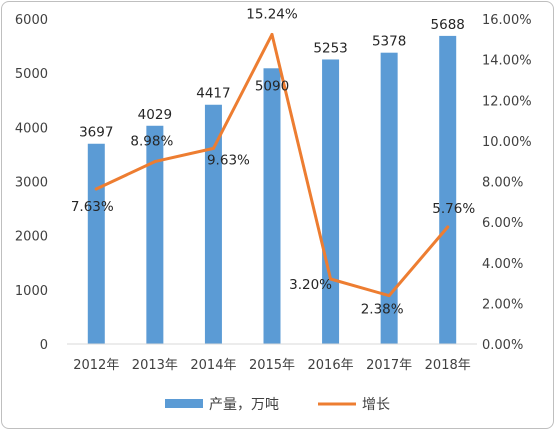 The image size is (557, 432). Describe the element at coordinates (507, 142) in the screenshot. I see `y-right-tick-label: 10.00%` at that location.